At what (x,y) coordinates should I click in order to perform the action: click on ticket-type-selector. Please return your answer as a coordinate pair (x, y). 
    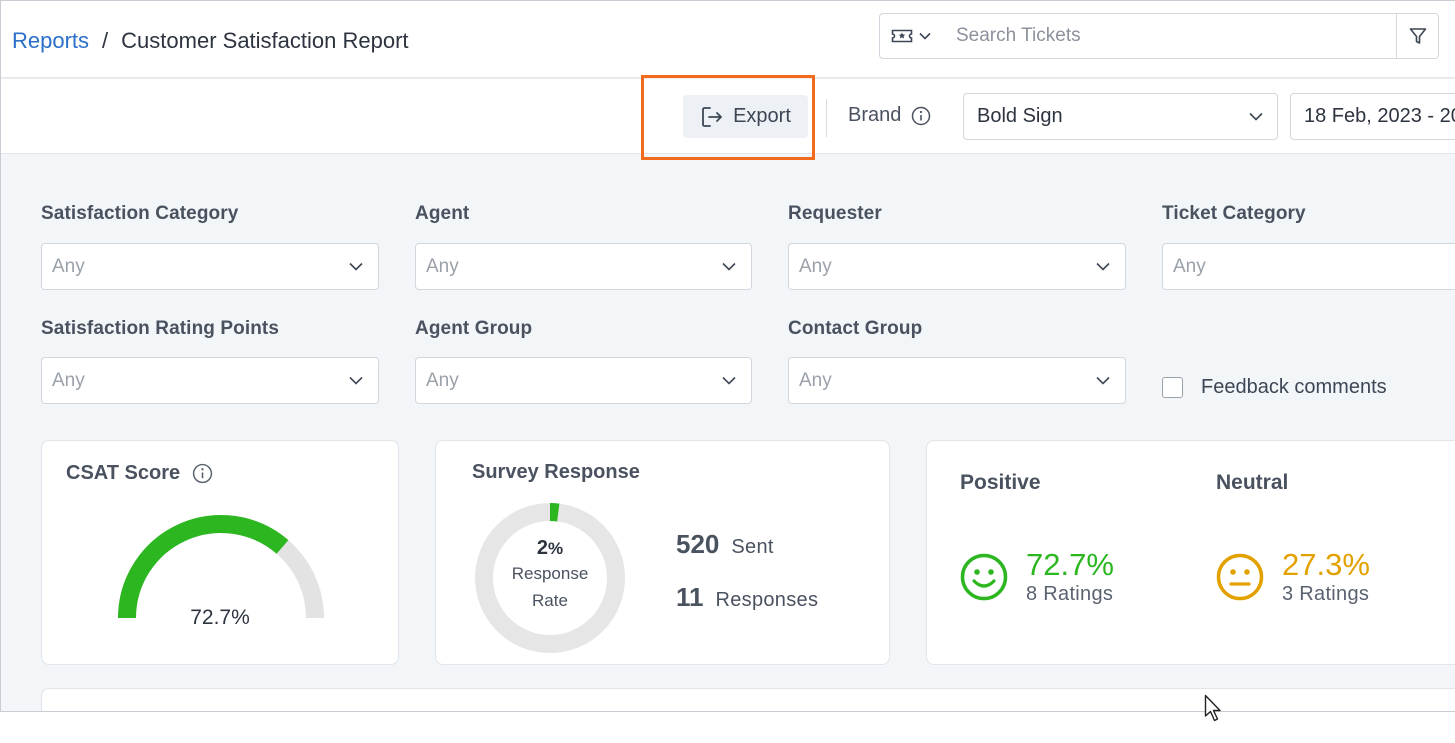
    Looking at the image, I should click on (911, 36).